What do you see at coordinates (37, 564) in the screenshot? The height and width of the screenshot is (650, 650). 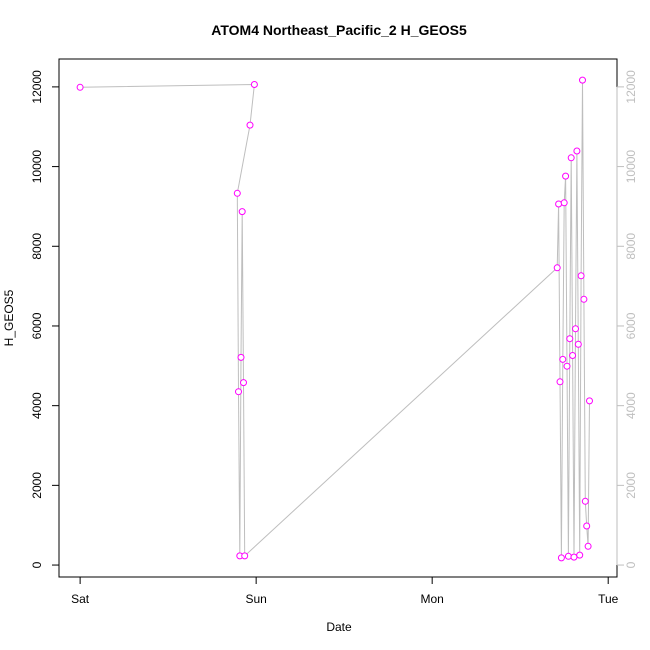 I see `y-tick-label-left: 0` at bounding box center [37, 564].